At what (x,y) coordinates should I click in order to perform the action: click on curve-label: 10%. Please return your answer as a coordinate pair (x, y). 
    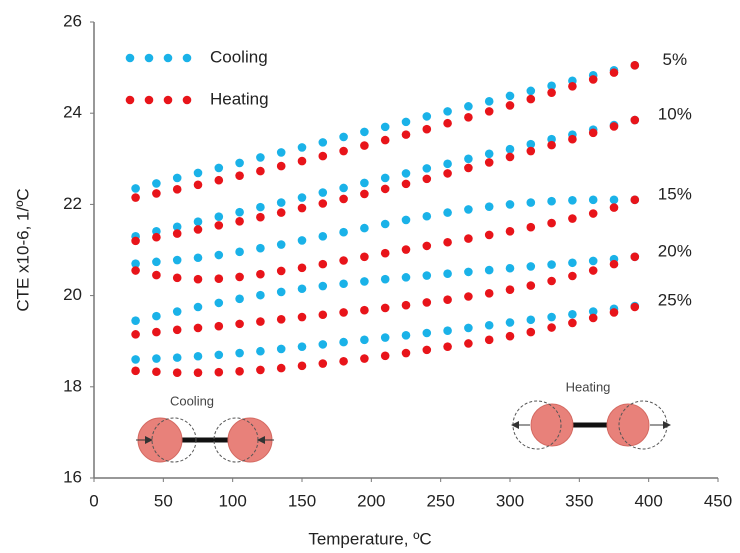
    Looking at the image, I should click on (675, 114).